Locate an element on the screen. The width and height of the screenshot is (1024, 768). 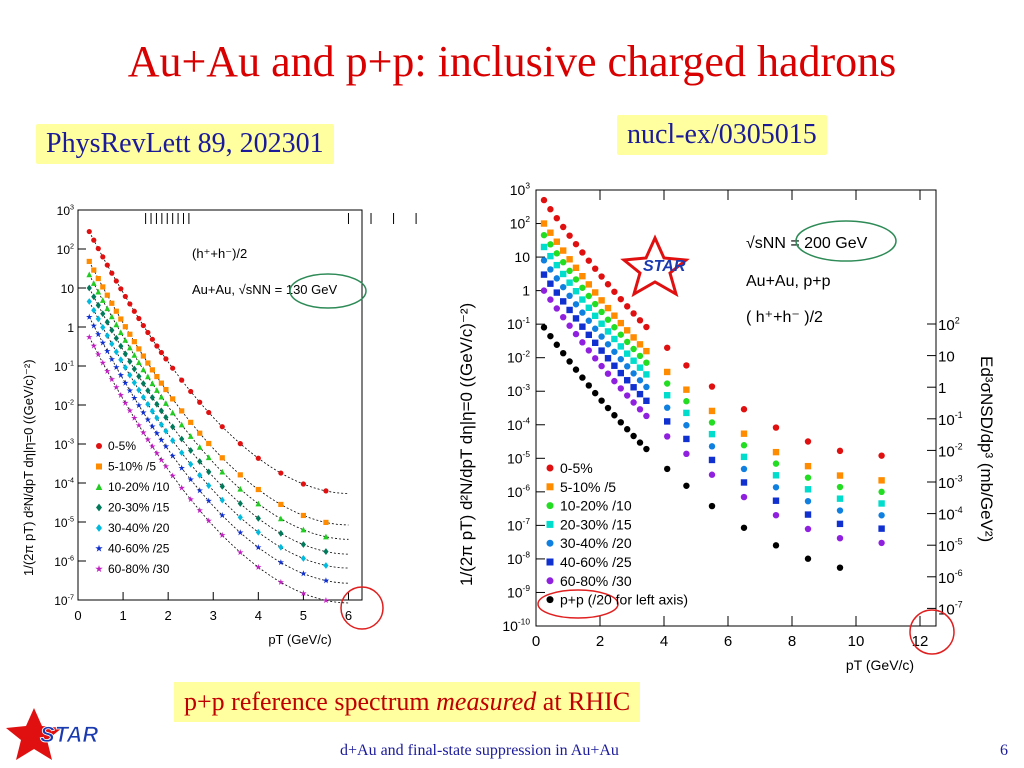
right-y-tick-label: 10⁻³ is located at coordinates (518, 390).